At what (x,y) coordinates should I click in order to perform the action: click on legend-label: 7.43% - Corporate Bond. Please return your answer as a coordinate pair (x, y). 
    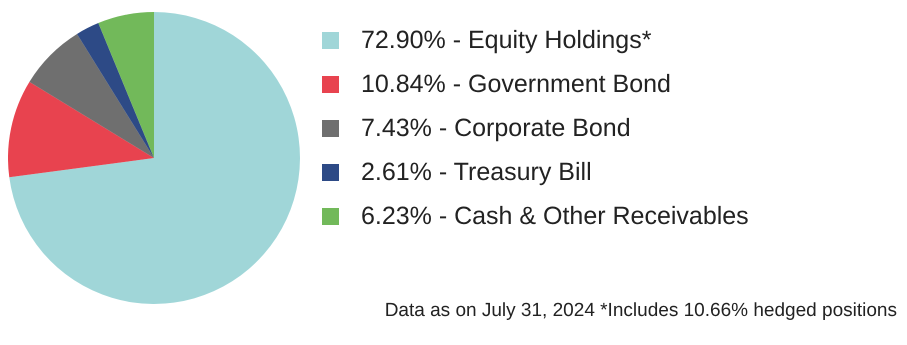
    Looking at the image, I should click on (496, 128).